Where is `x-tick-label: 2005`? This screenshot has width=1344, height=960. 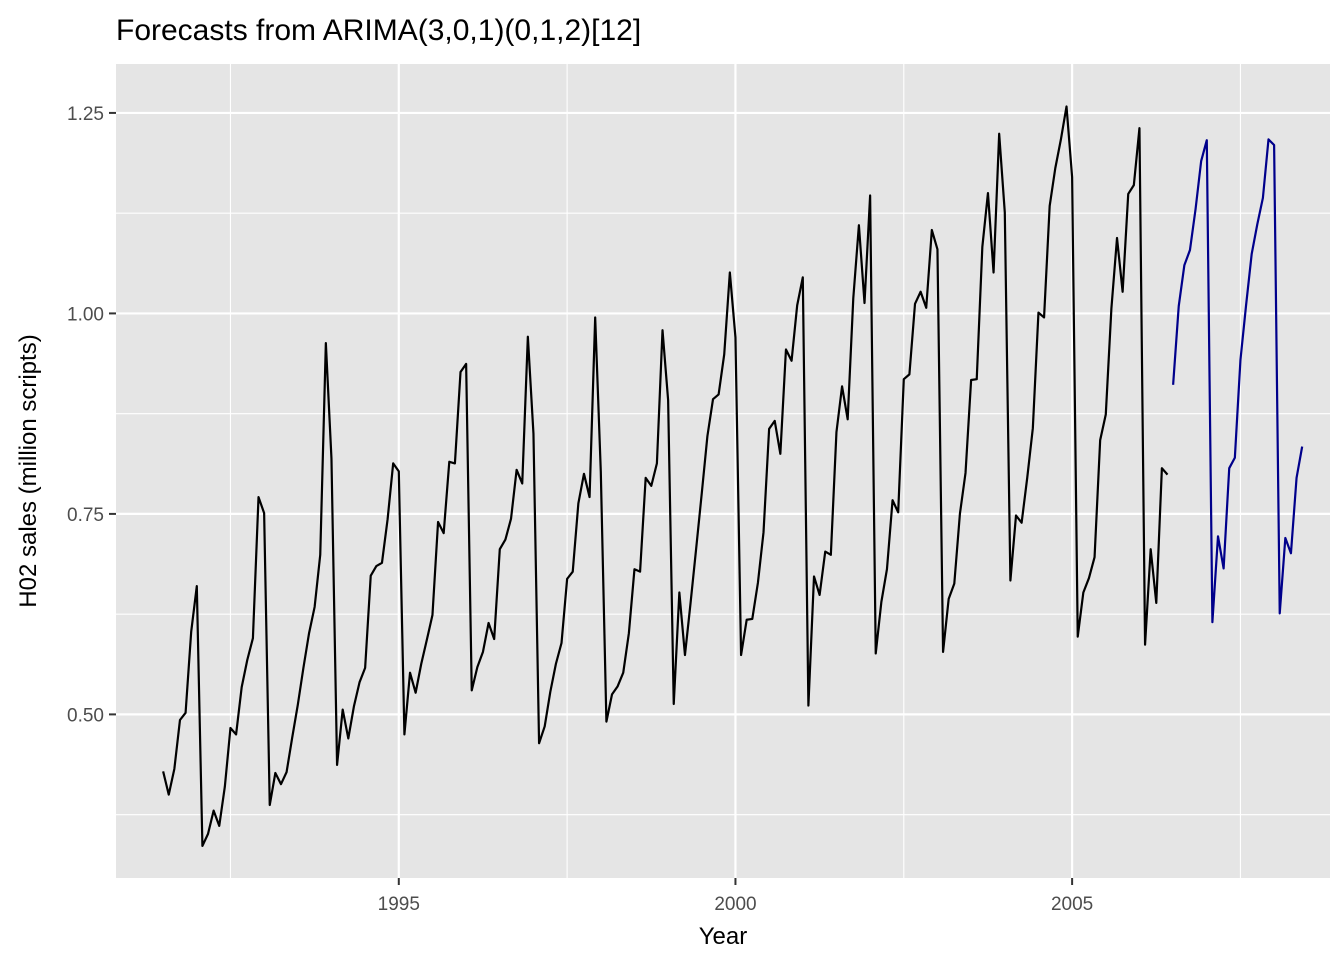
x-tick-label: 2005 is located at coordinates (1072, 904).